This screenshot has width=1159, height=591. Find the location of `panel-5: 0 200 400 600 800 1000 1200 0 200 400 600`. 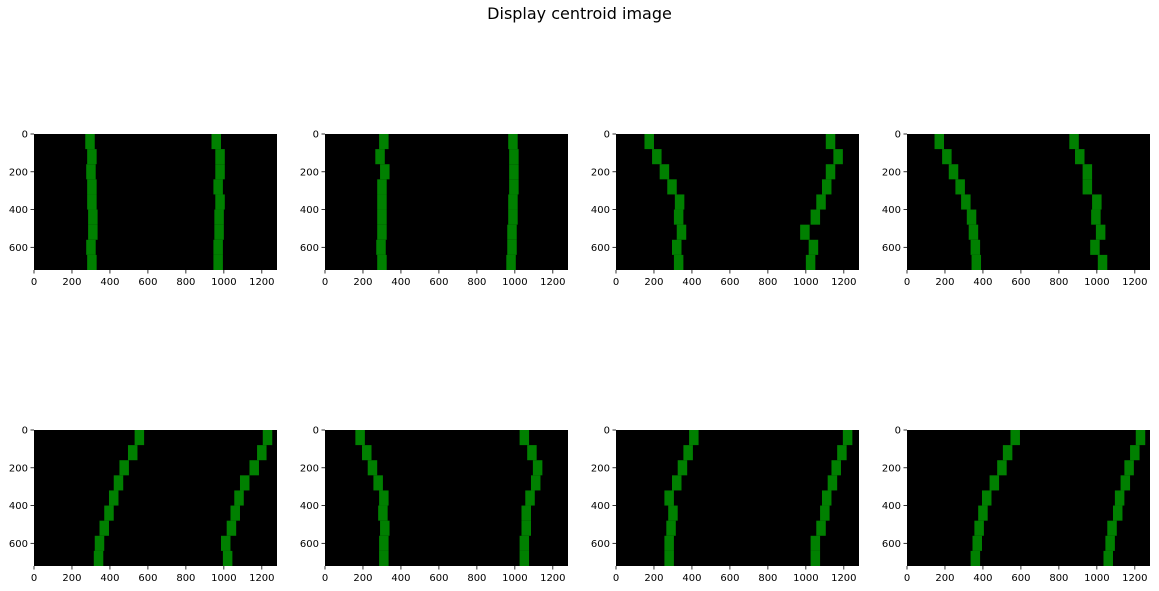

panel-5: 0 200 400 600 800 1000 1200 0 200 400 600 is located at coordinates (143, 505).